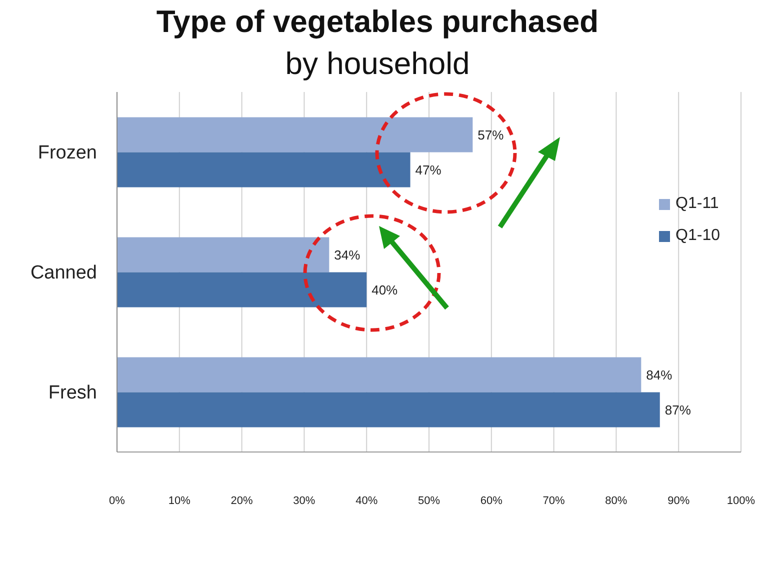 This screenshot has width=775, height=561. I want to click on x-tick-label: 100%, so click(741, 500).